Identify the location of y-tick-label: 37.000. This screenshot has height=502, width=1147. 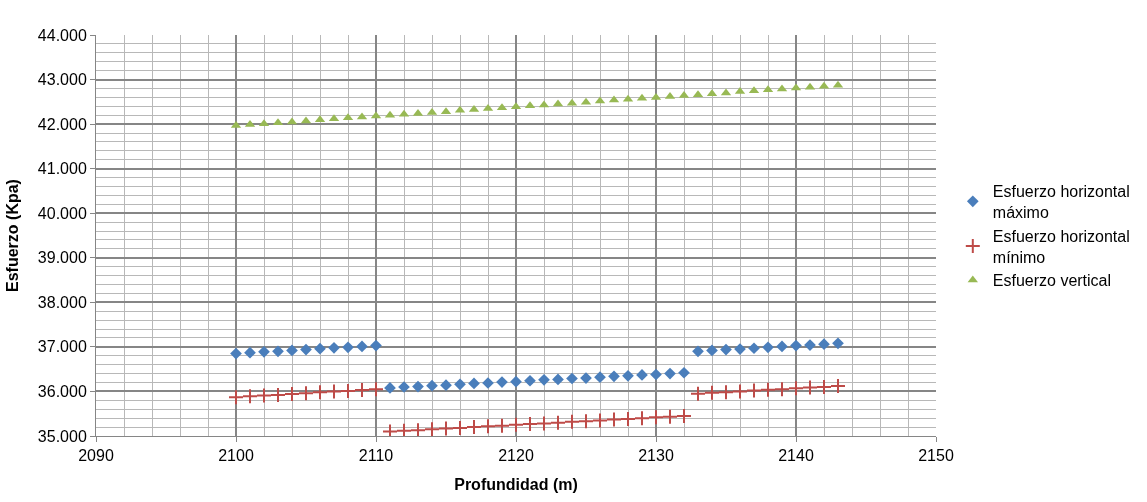
(62, 347).